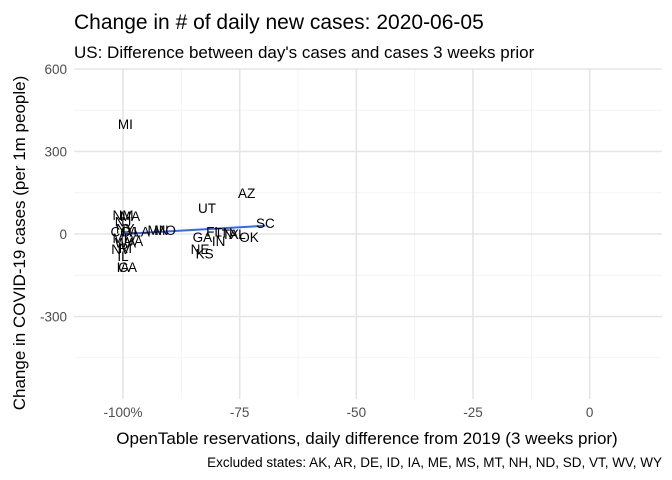 This screenshot has width=672, height=480. I want to click on y-axis-title: Change in COVID-19 cases (per 1m people), so click(19, 243).